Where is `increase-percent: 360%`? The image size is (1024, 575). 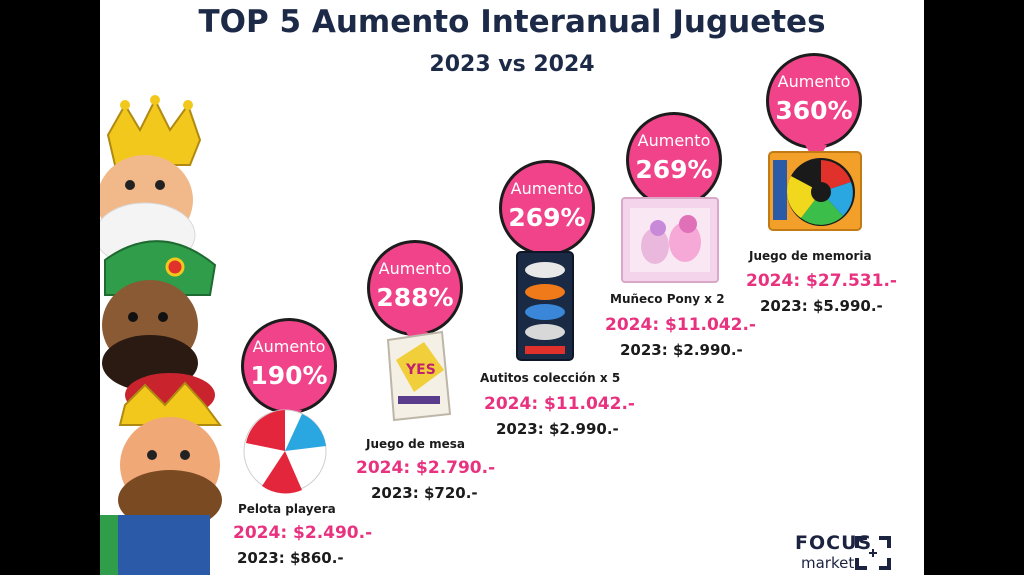 increase-percent: 360% is located at coordinates (814, 110).